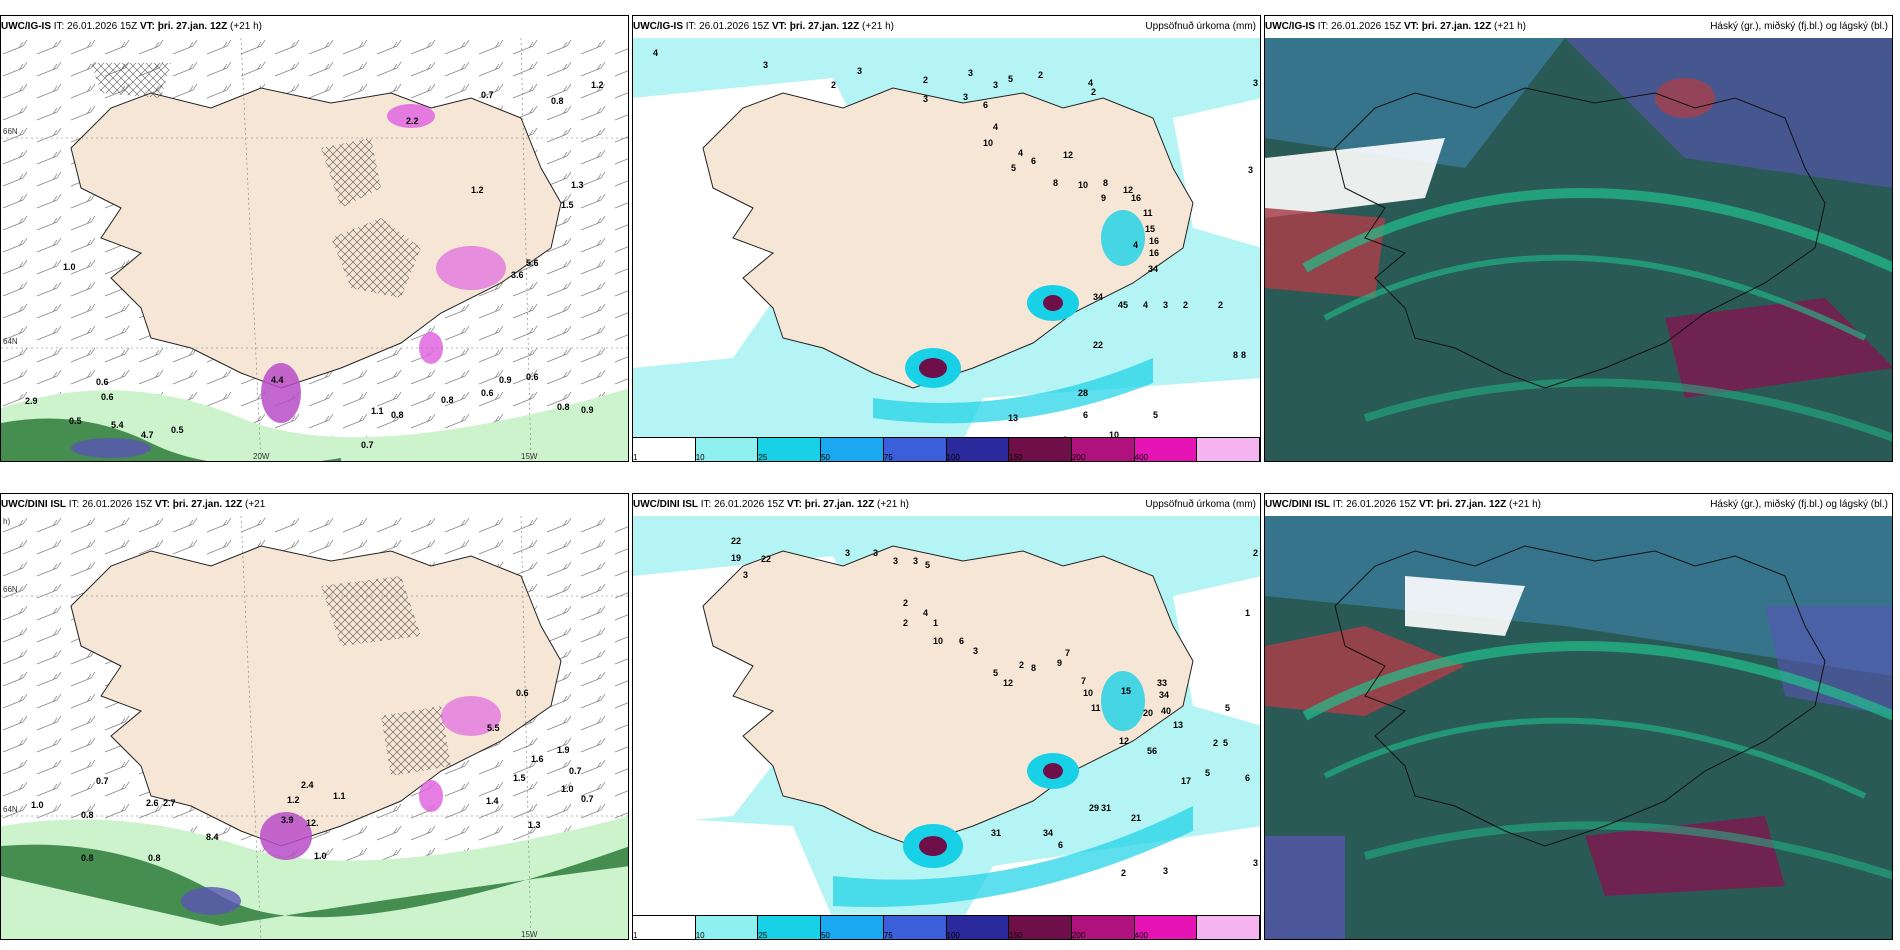  What do you see at coordinates (75, 421) in the screenshot?
I see `value-label: 0.5` at bounding box center [75, 421].